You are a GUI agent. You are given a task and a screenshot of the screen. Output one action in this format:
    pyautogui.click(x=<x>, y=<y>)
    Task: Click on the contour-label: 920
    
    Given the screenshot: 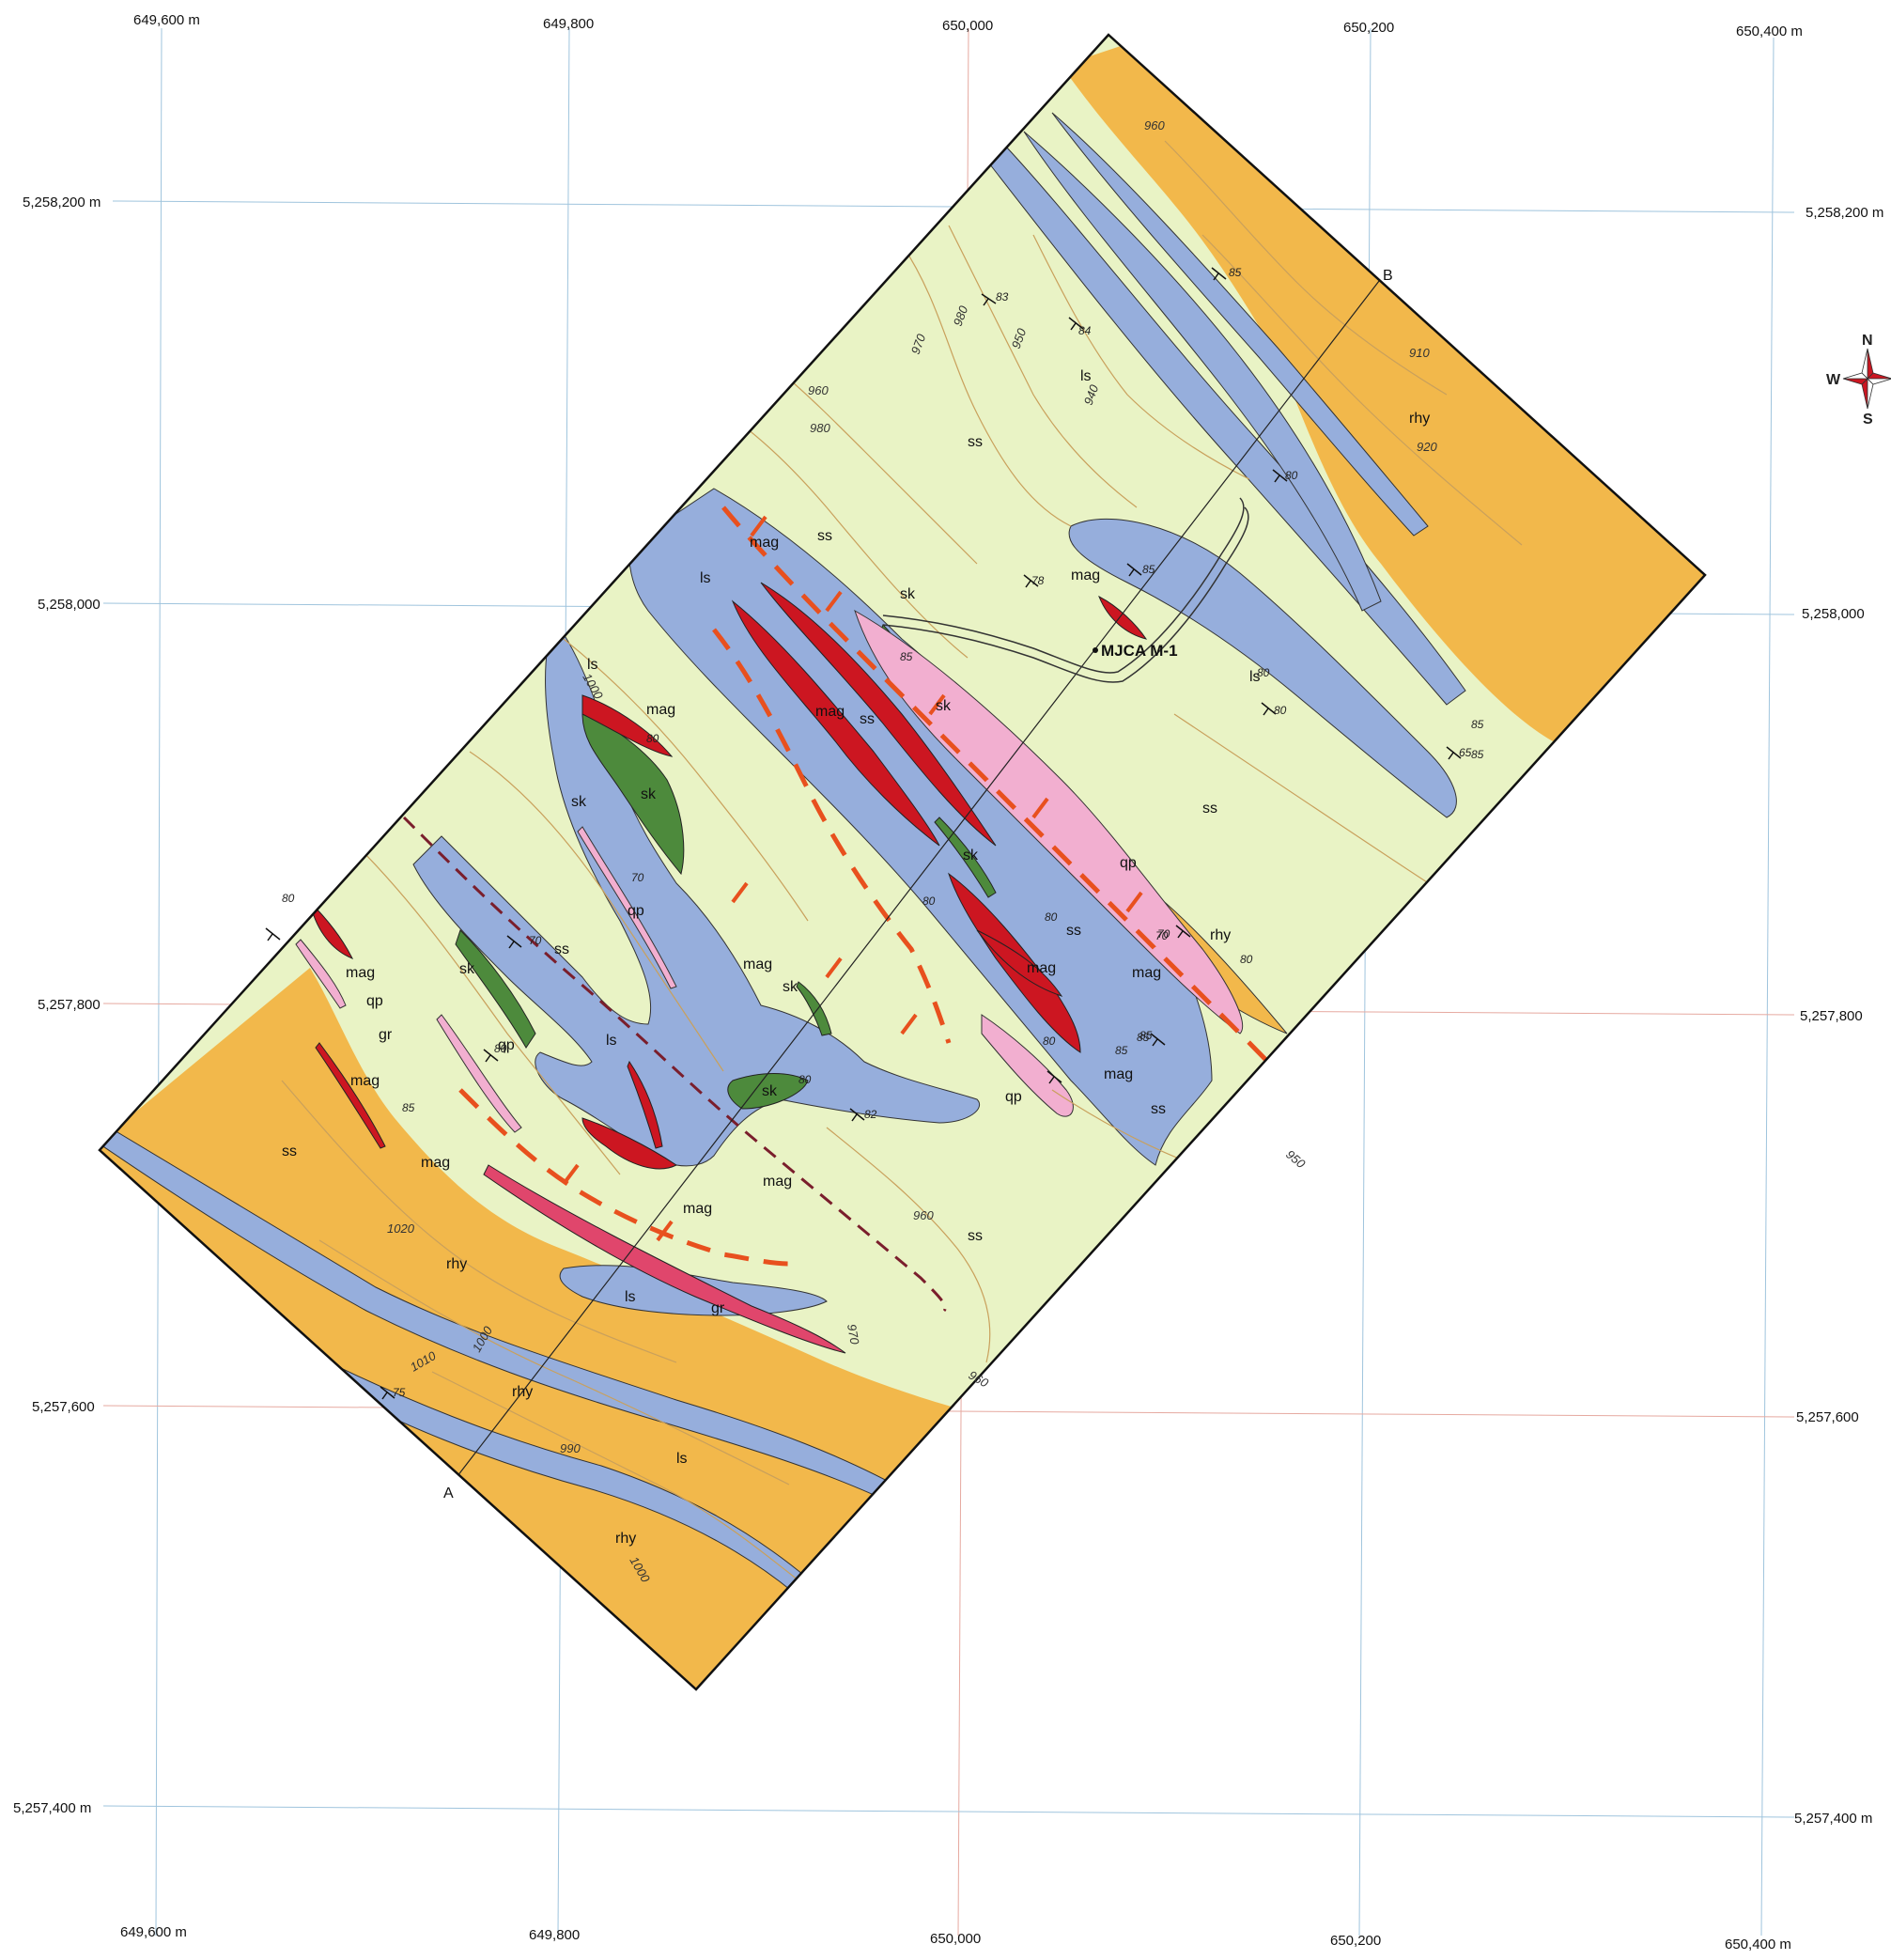 What is the action you would take?
    pyautogui.click(x=1427, y=447)
    